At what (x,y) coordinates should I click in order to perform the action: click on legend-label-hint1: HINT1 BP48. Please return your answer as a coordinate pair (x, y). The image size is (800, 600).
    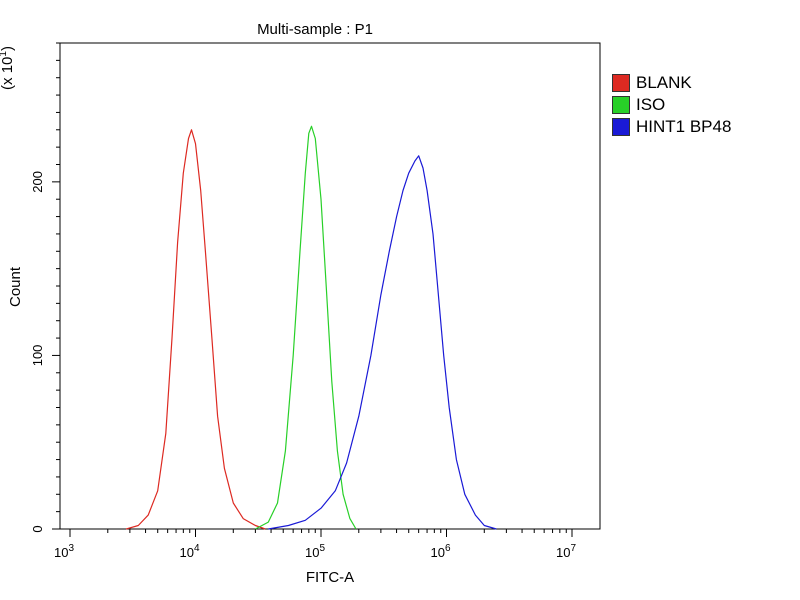
    Looking at the image, I should click on (684, 126).